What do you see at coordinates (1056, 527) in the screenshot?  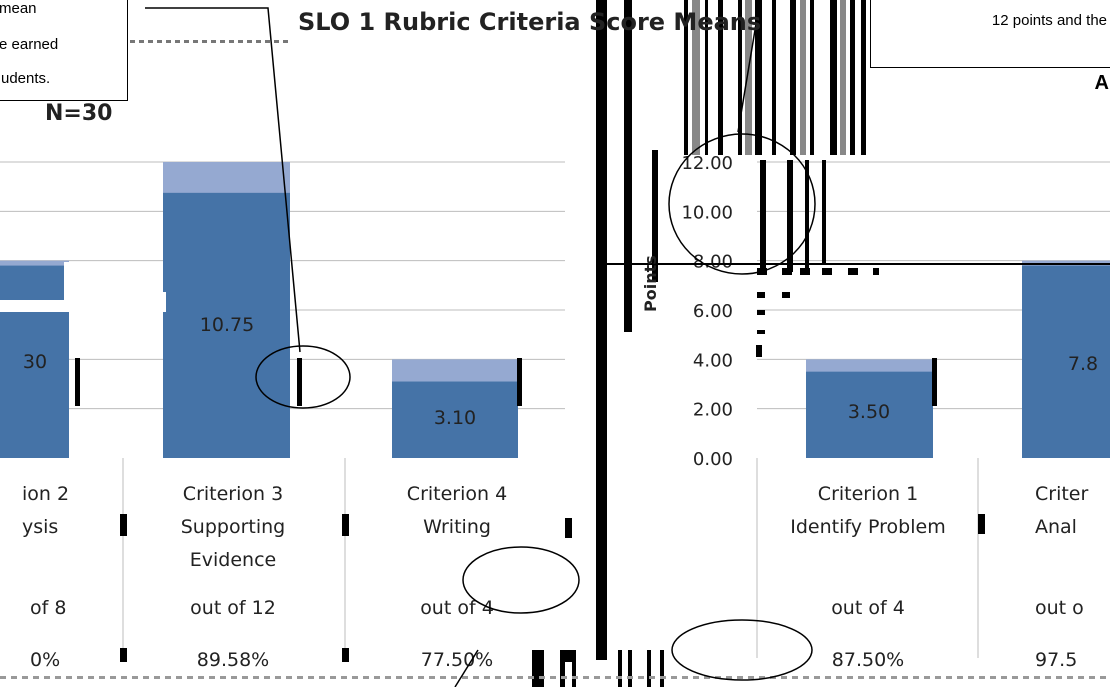 I see `category-label: Anal` at bounding box center [1056, 527].